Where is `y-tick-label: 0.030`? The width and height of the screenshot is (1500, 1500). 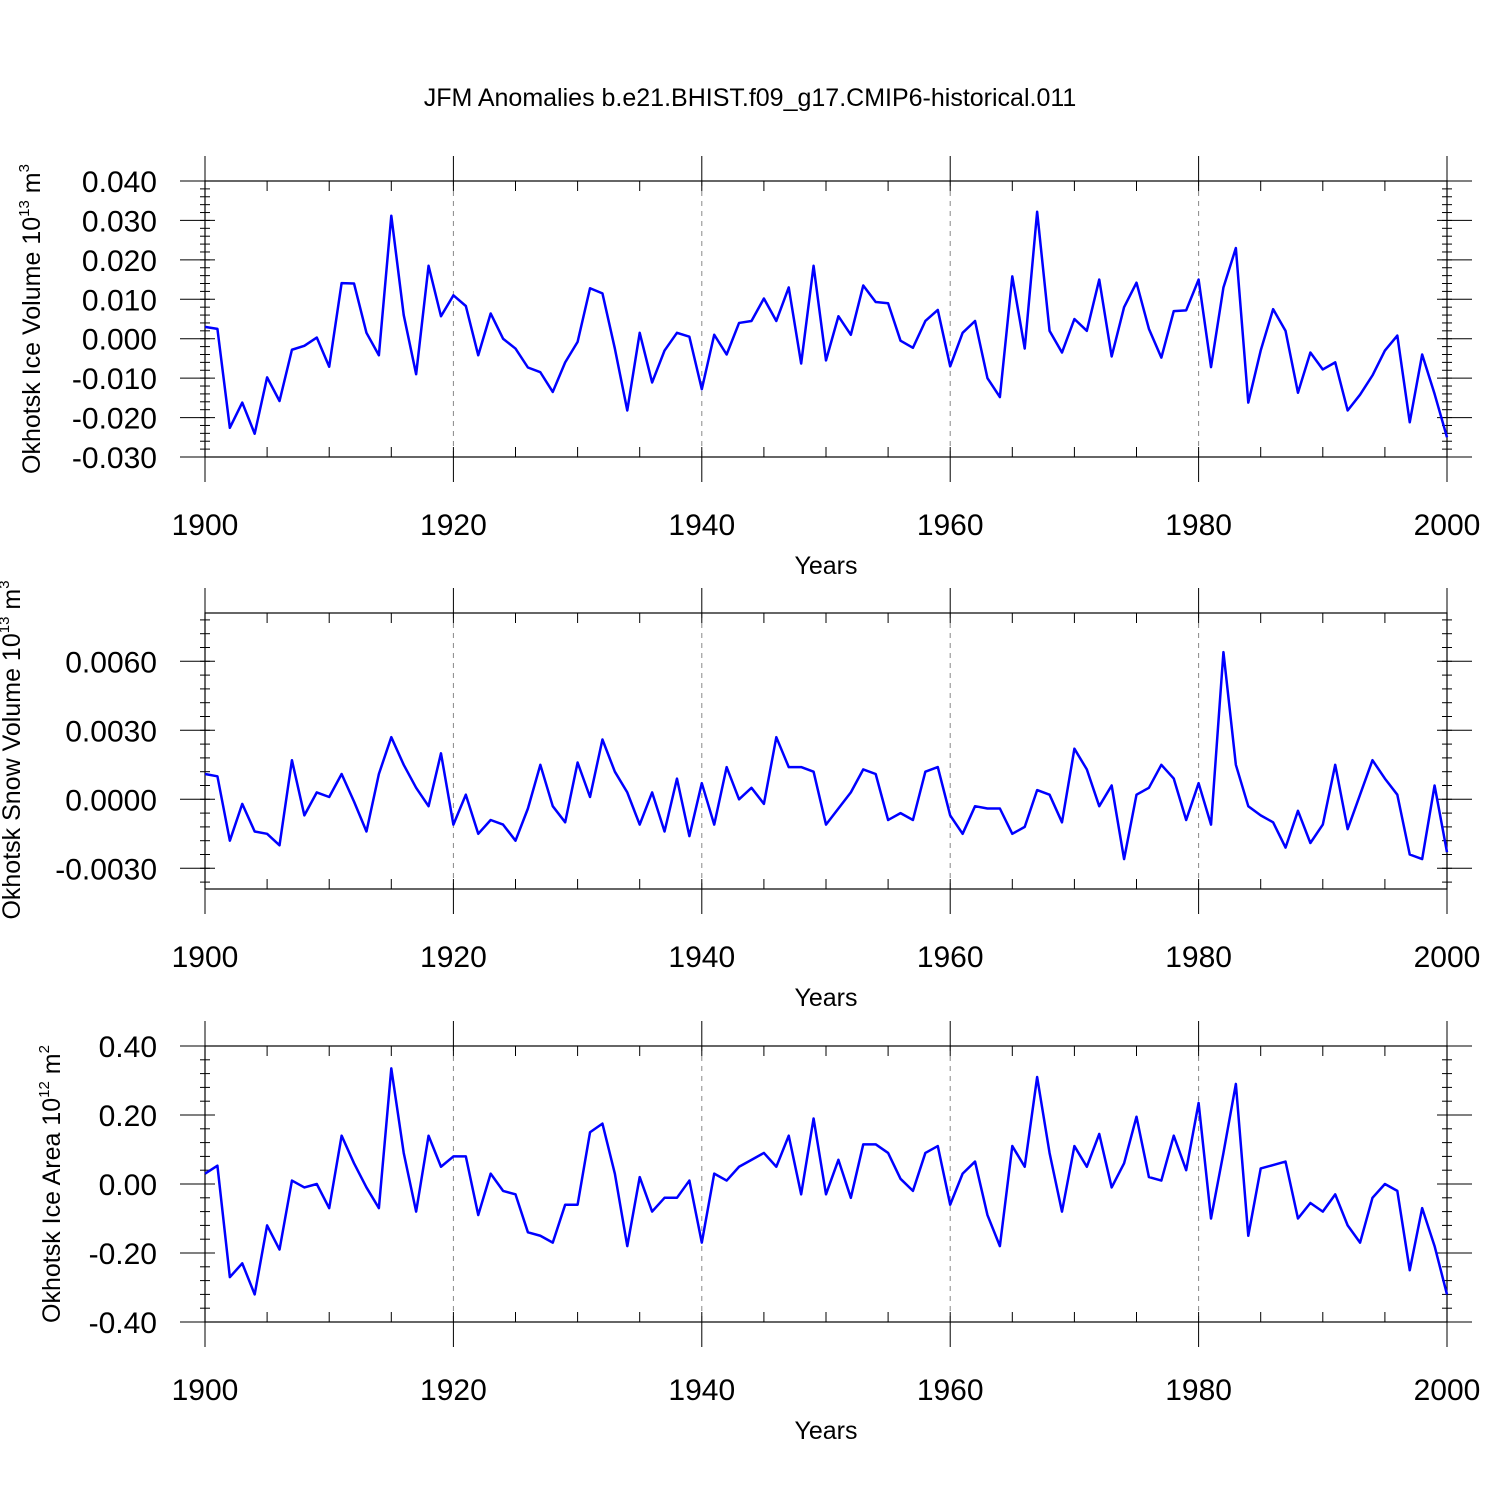 y-tick-label: 0.030 is located at coordinates (119, 221).